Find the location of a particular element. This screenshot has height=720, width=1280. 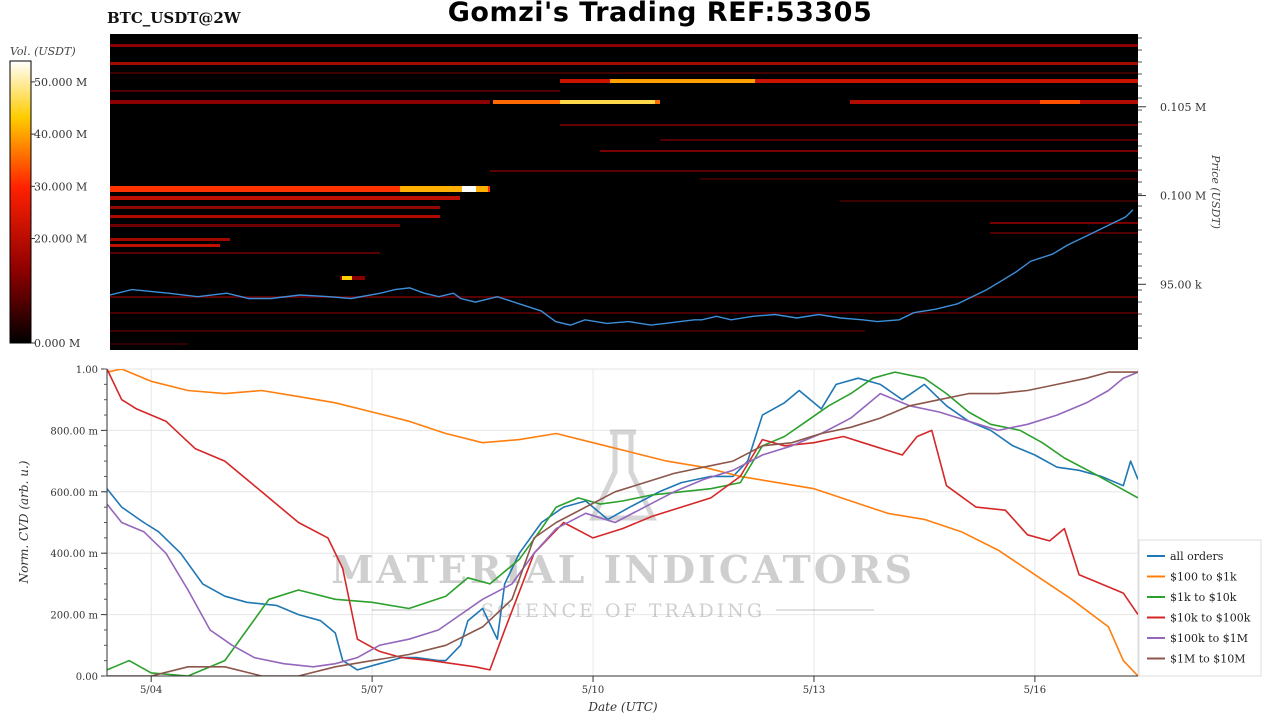

legend-label: all orders is located at coordinates (1197, 556).